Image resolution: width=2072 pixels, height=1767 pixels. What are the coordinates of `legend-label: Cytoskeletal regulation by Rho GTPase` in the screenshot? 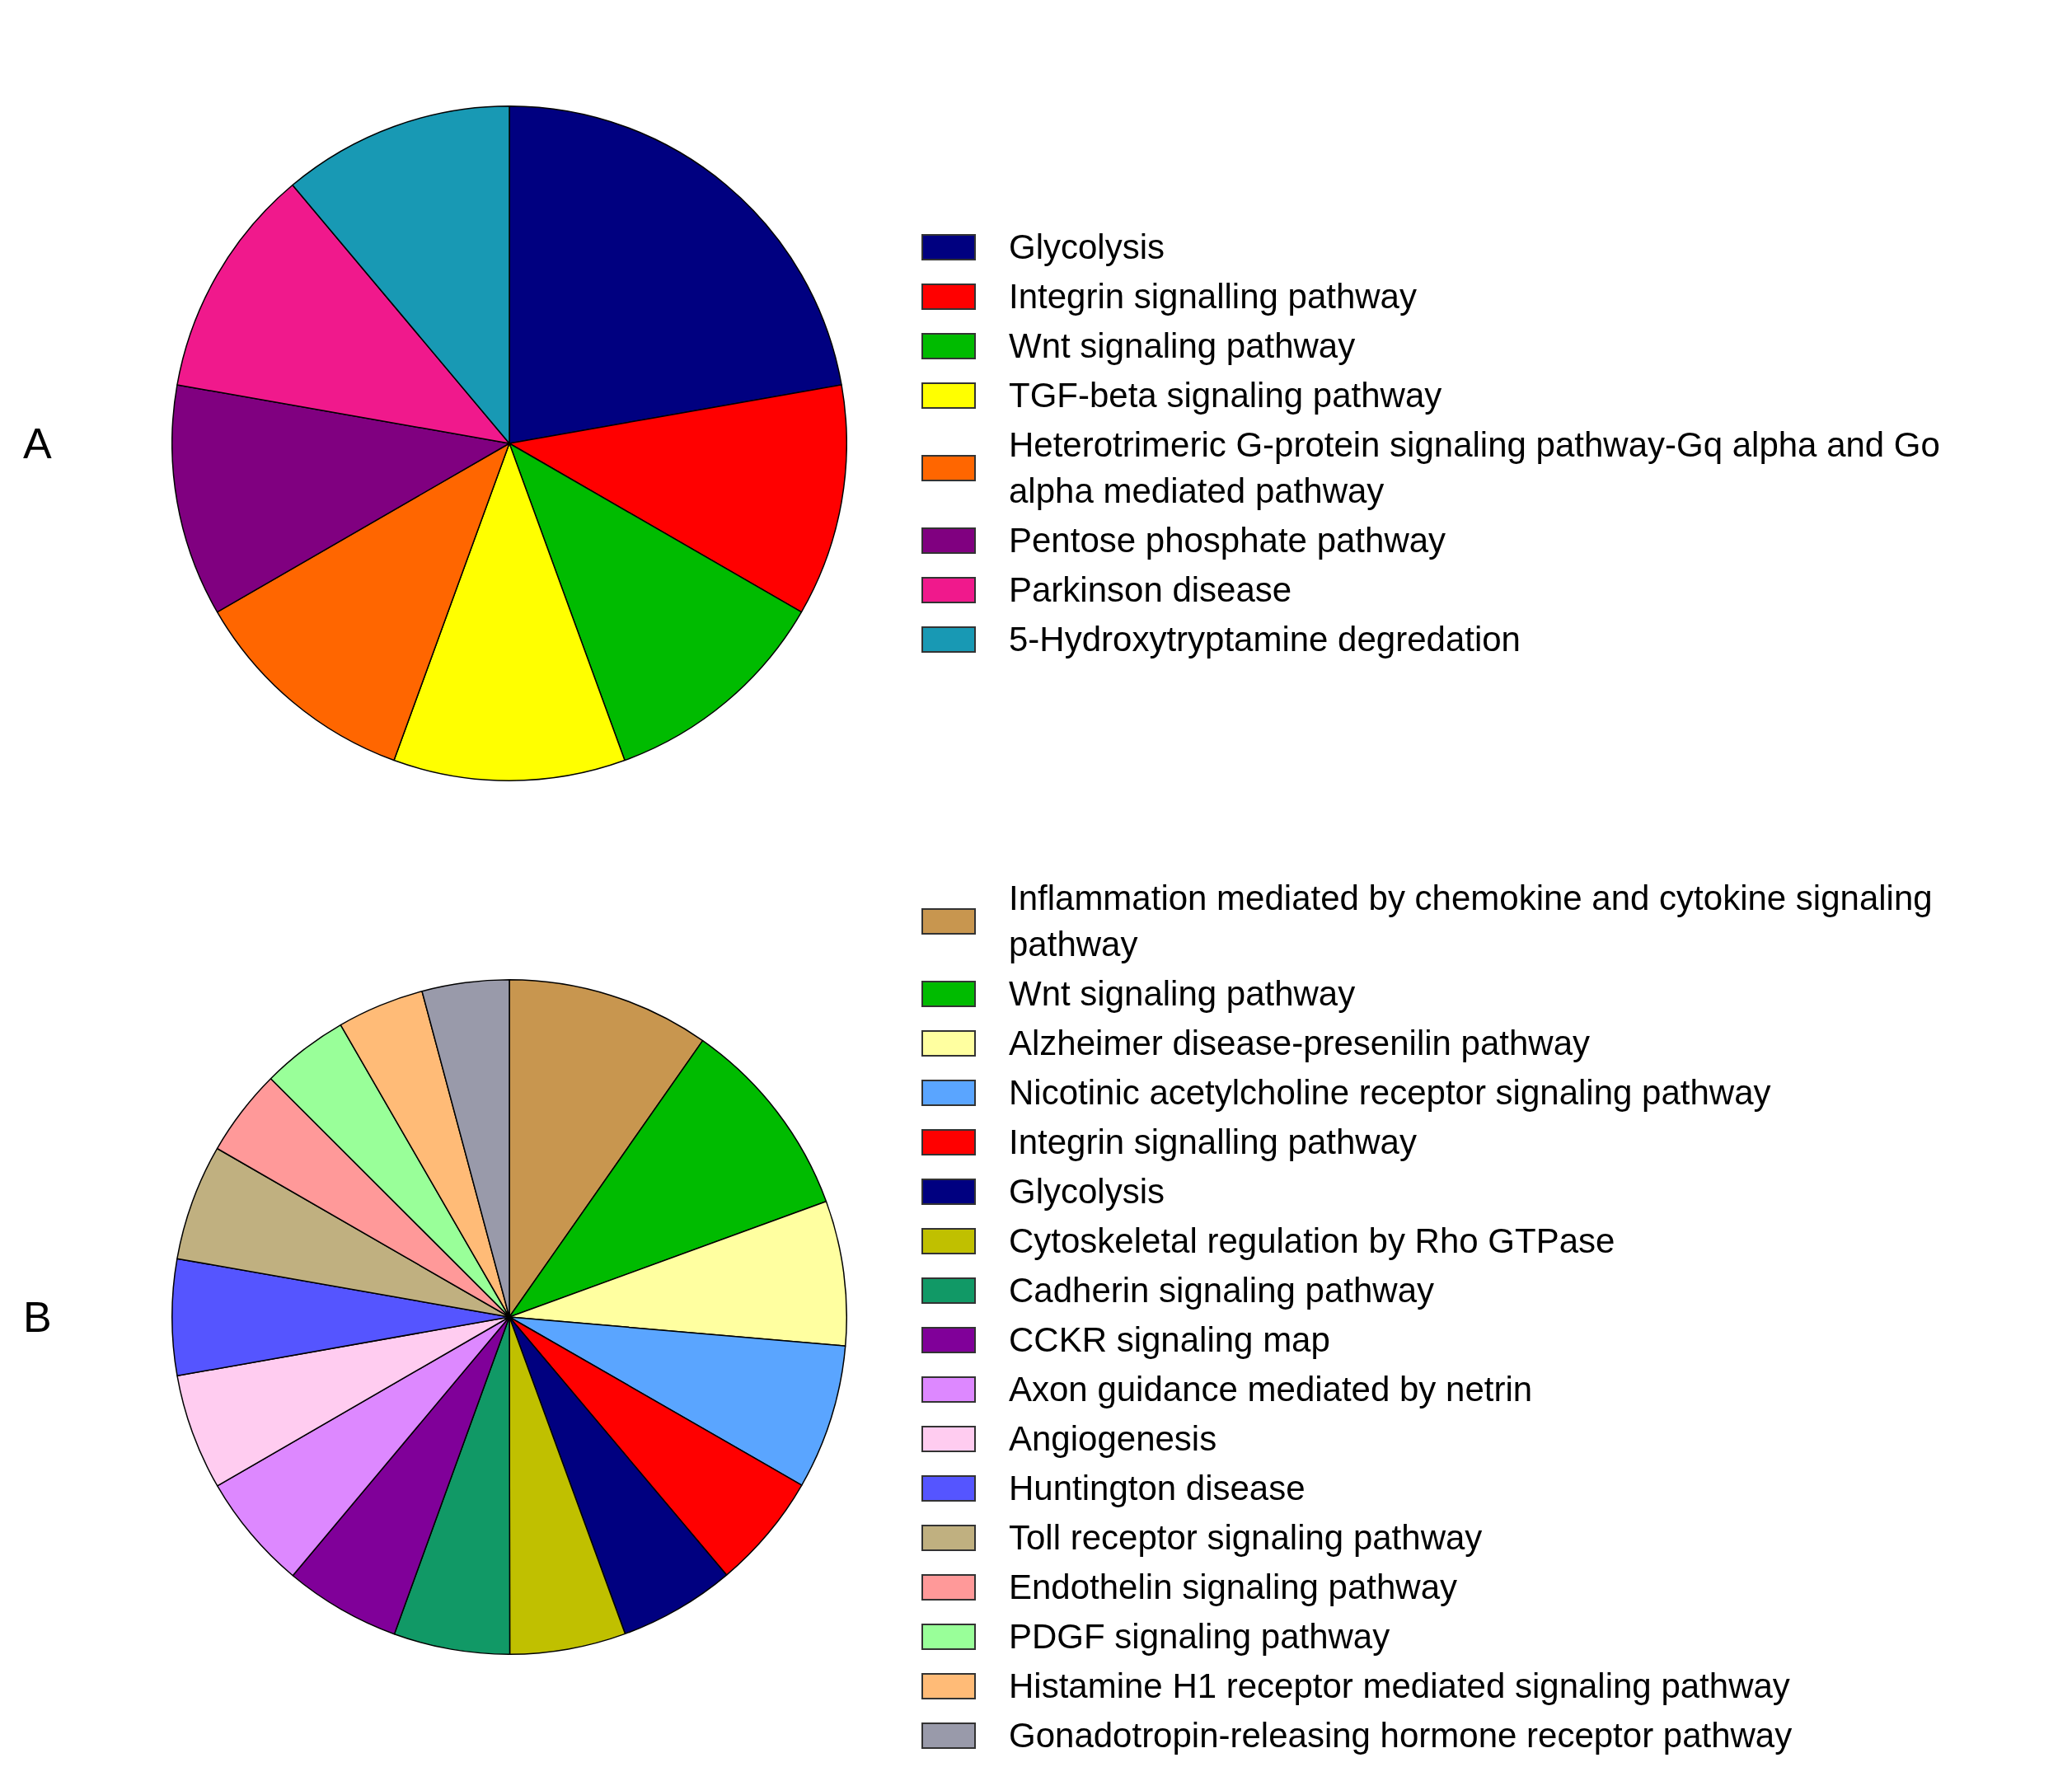 It's located at (1312, 1241).